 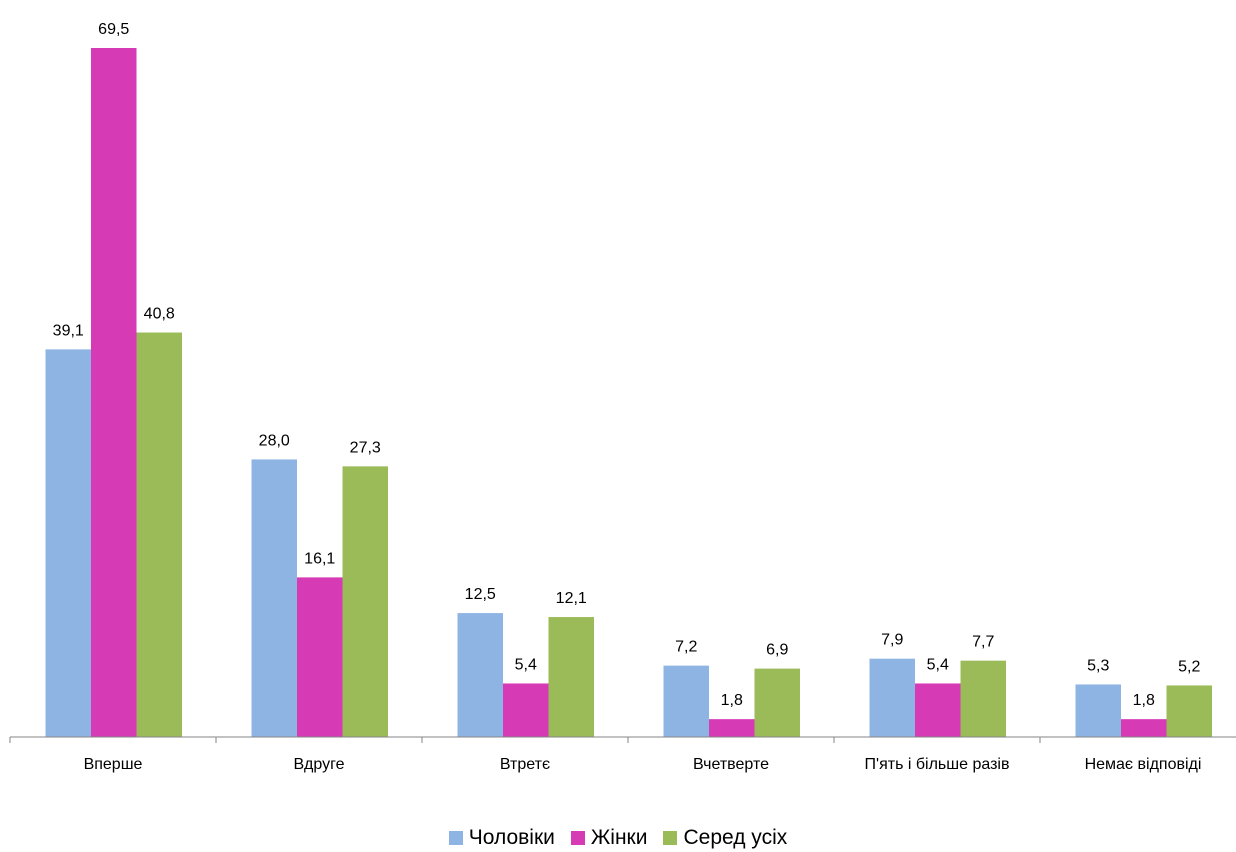 I want to click on legend-item: Чоловіки, so click(x=501, y=838).